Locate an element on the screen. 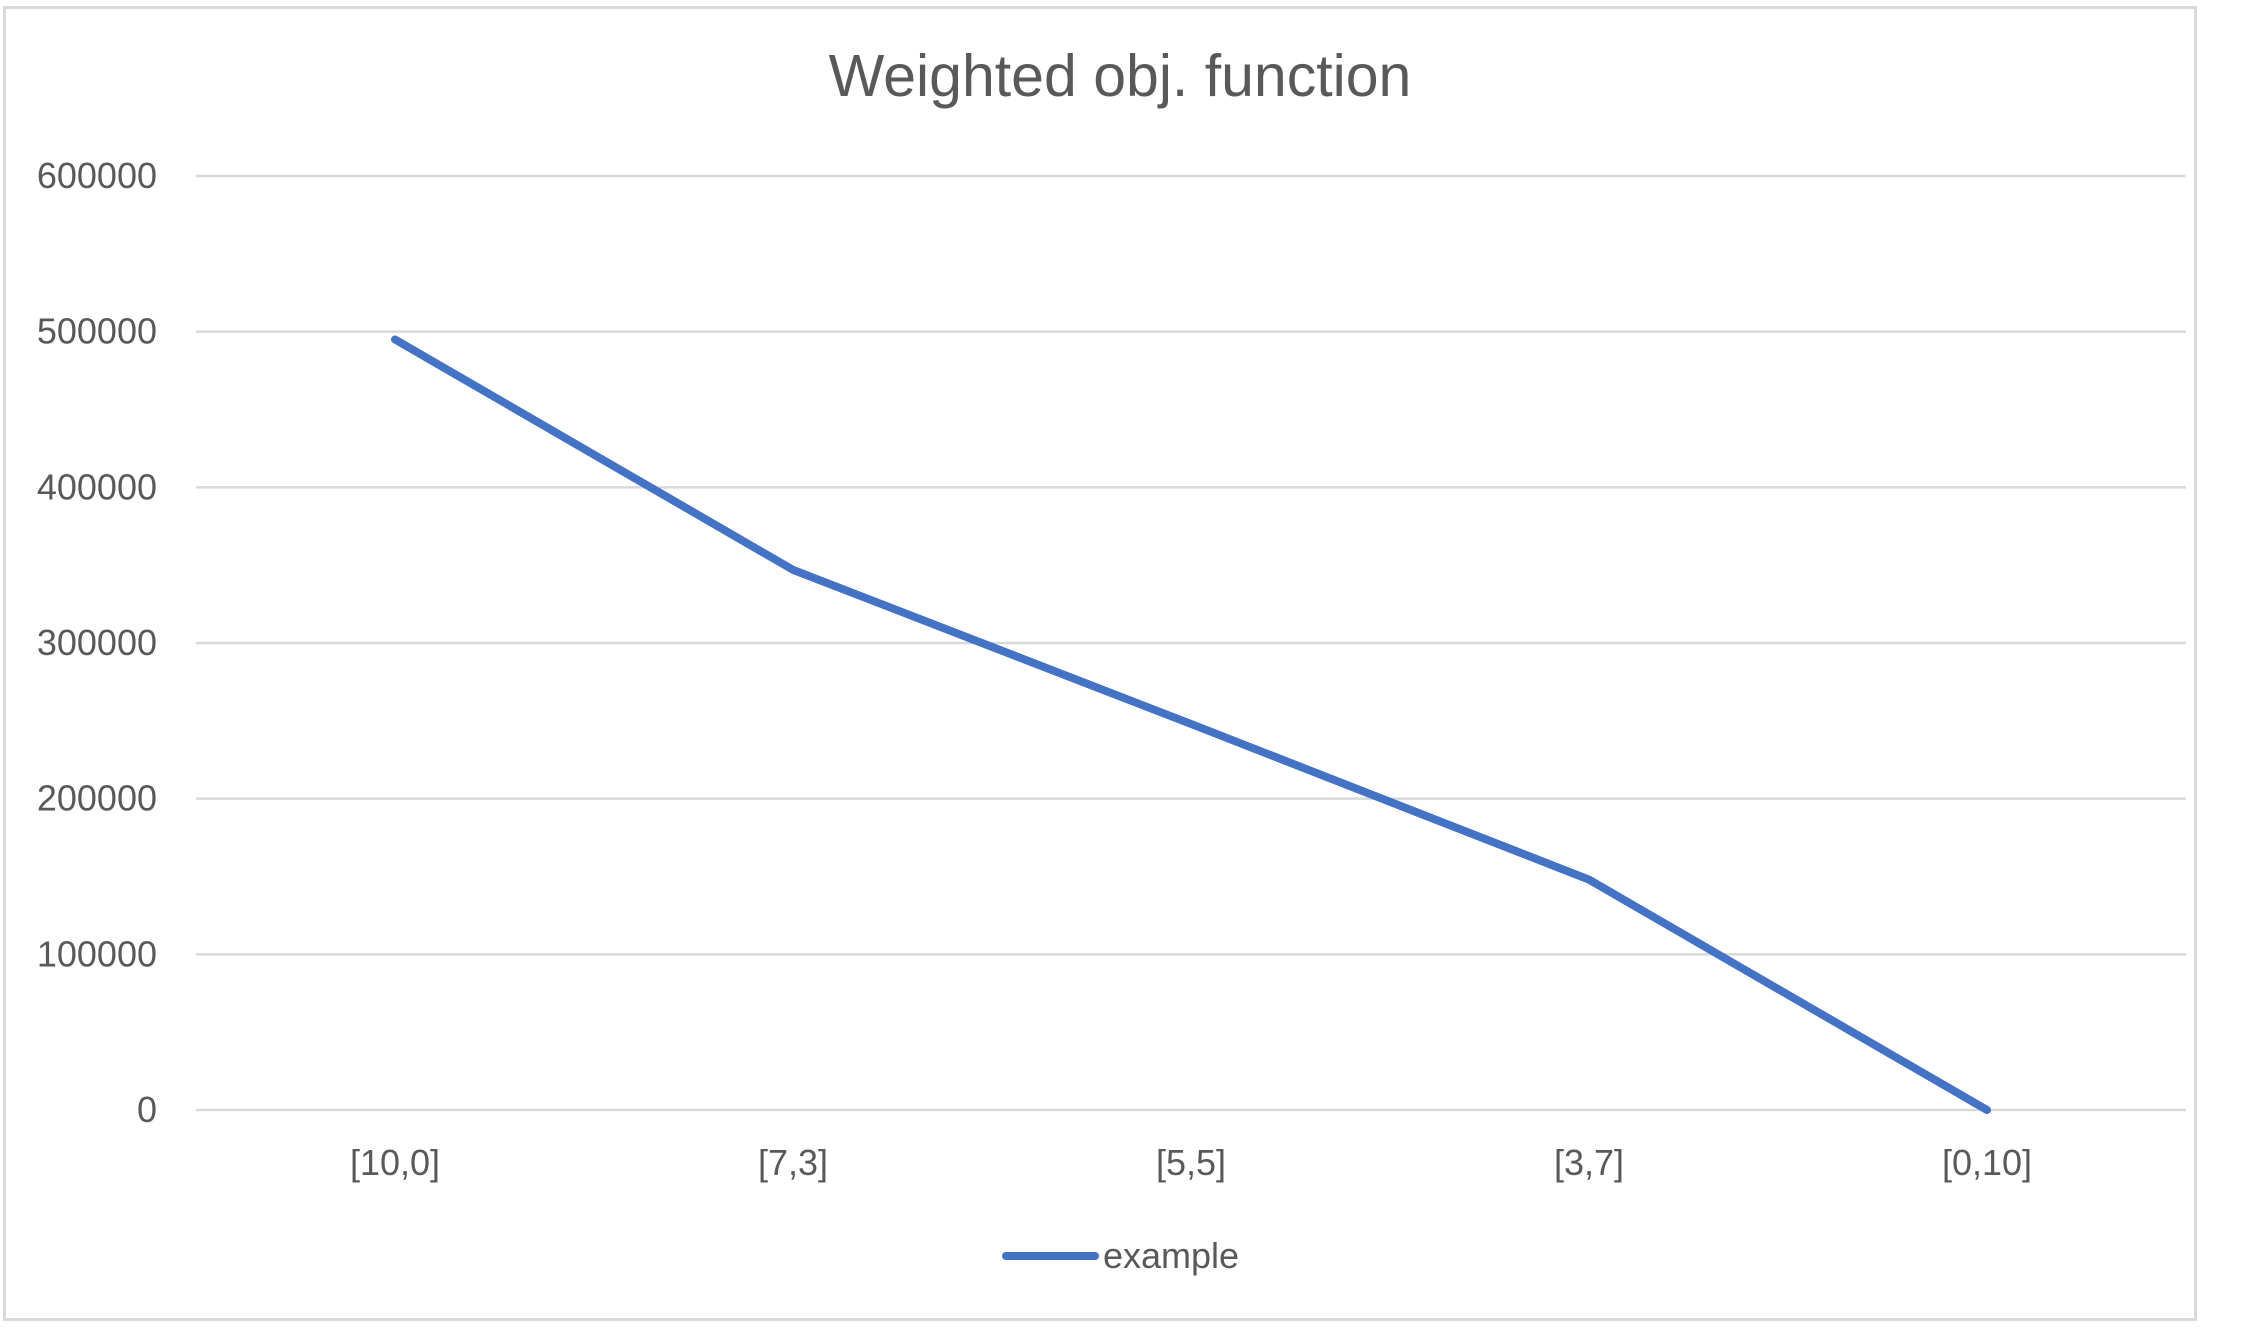 The height and width of the screenshot is (1329, 2241). y-tick-label: 200000 is located at coordinates (97, 798).